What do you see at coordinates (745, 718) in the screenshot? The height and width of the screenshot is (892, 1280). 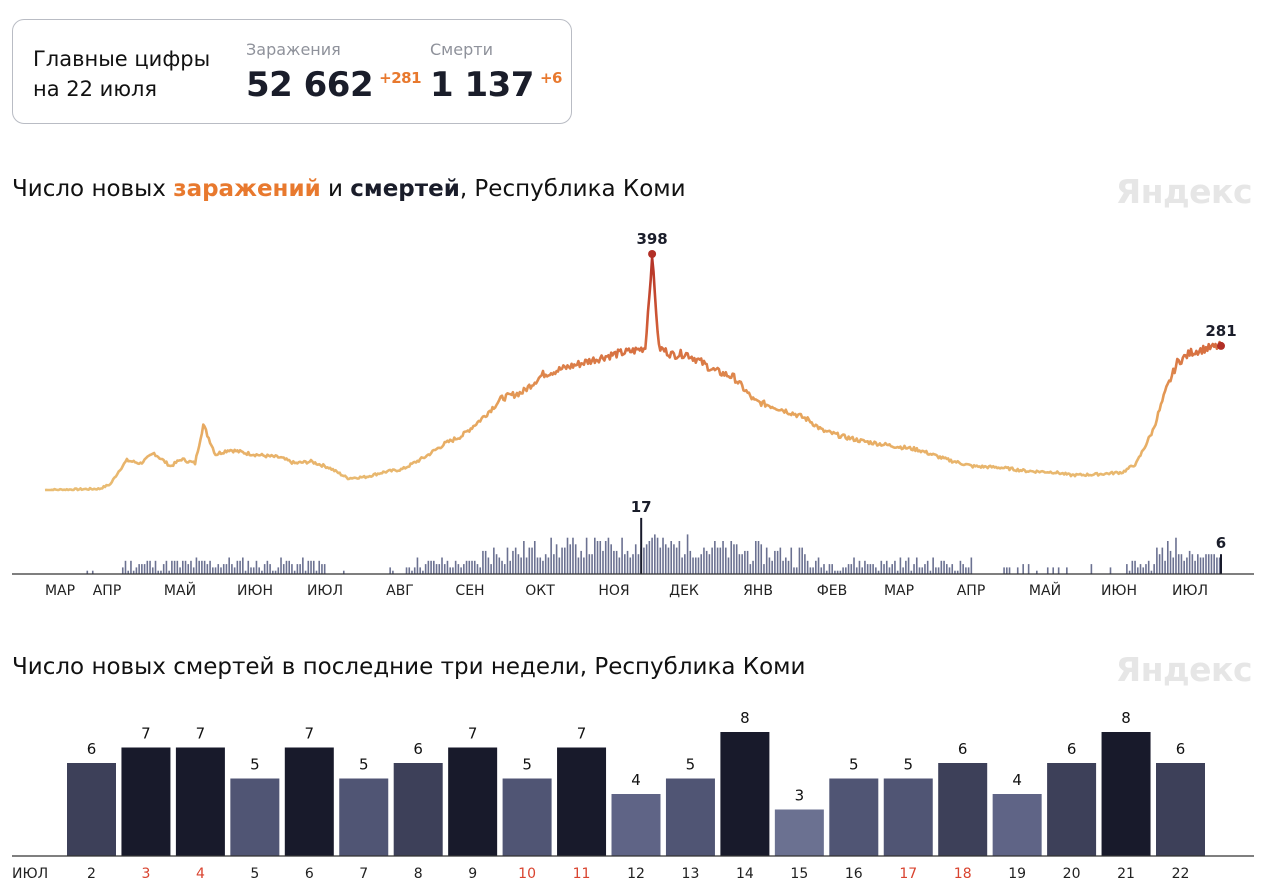 I see `death-day-value: 8` at bounding box center [745, 718].